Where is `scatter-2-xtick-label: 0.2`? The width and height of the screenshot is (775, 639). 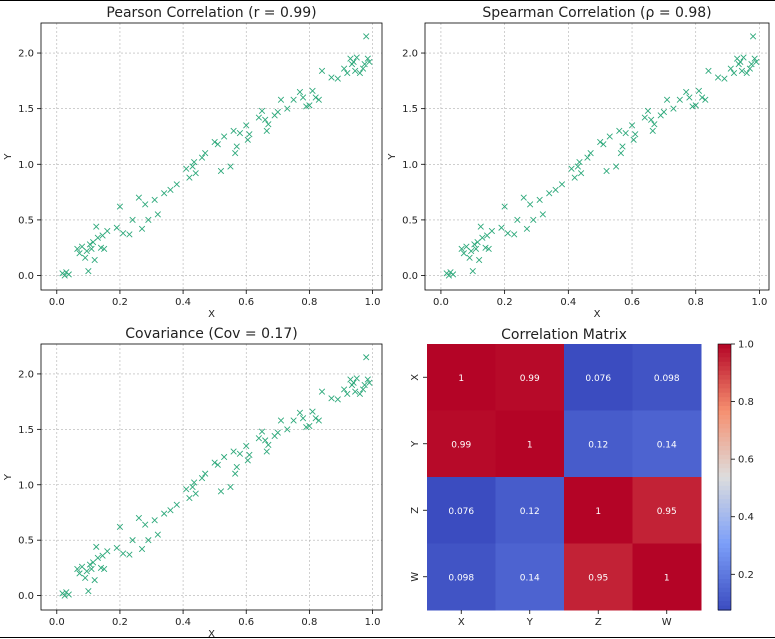 scatter-2-xtick-label: 0.2 is located at coordinates (505, 302).